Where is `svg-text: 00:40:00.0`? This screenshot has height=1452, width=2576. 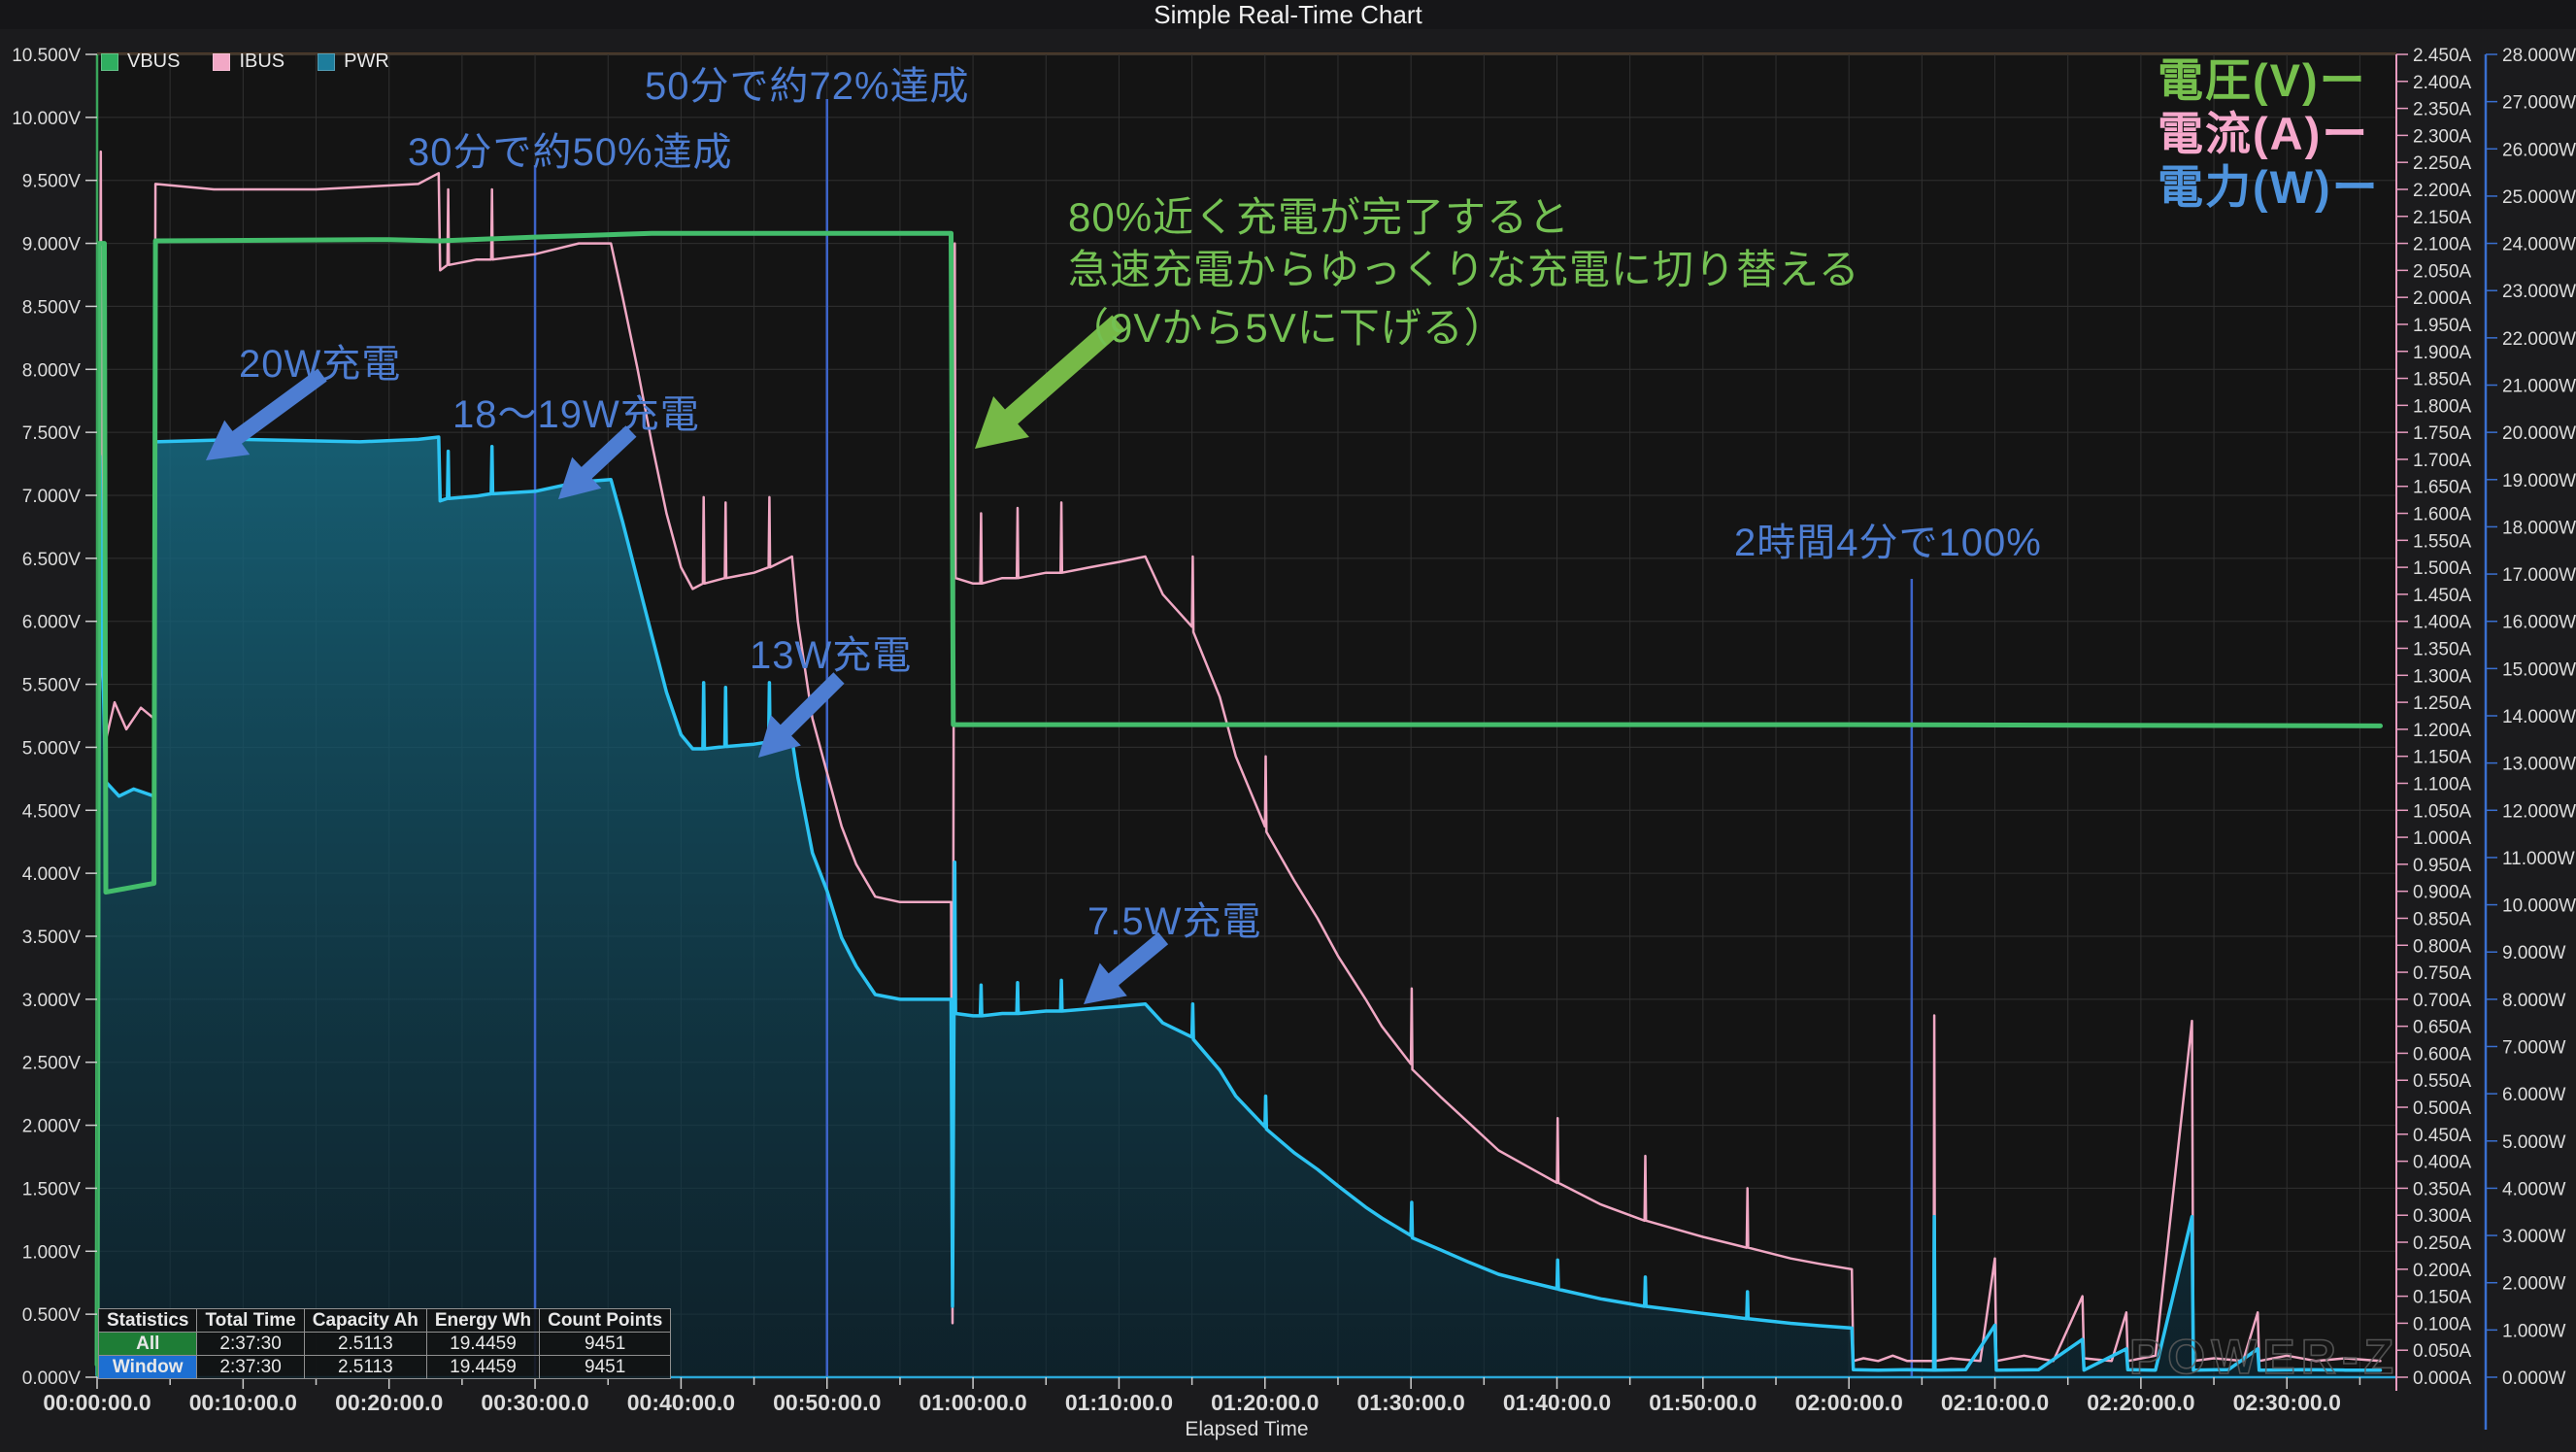 svg-text: 00:40:00.0 is located at coordinates (681, 1402).